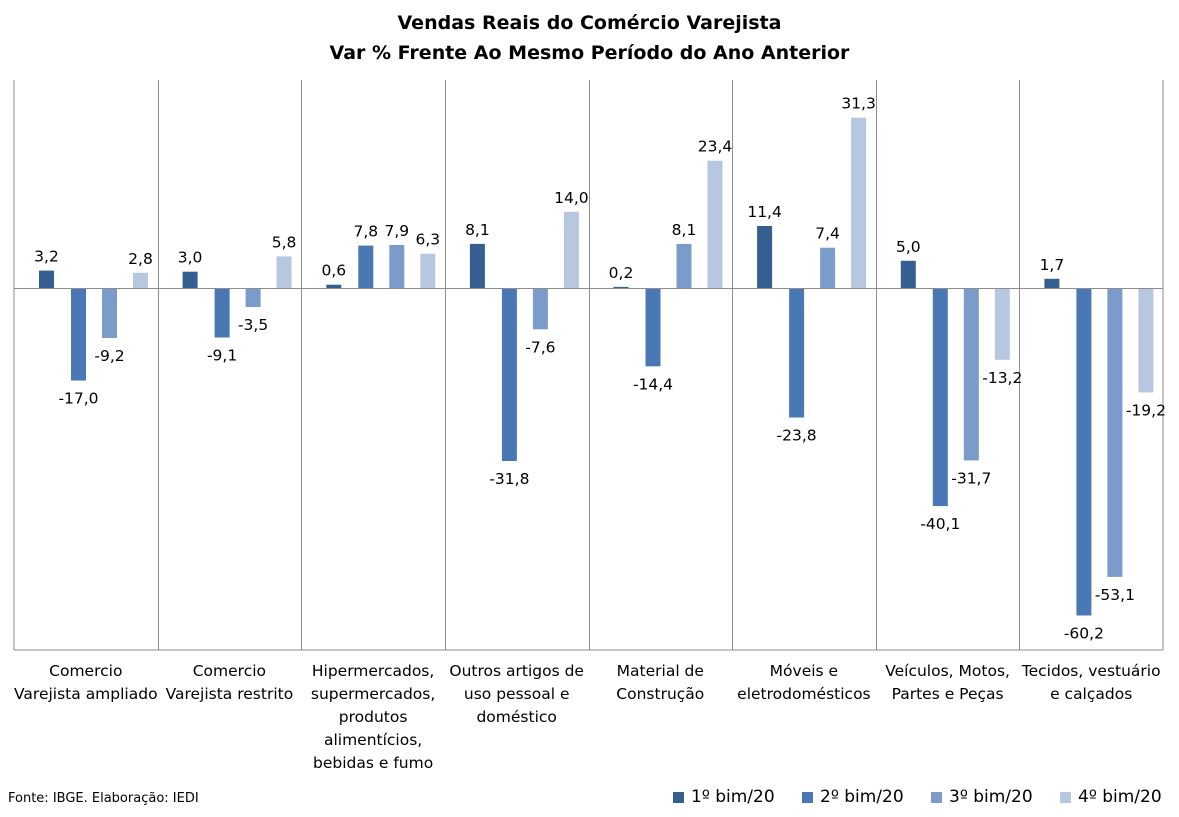  Describe the element at coordinates (46, 257) in the screenshot. I see `data-label: 3,2` at that location.